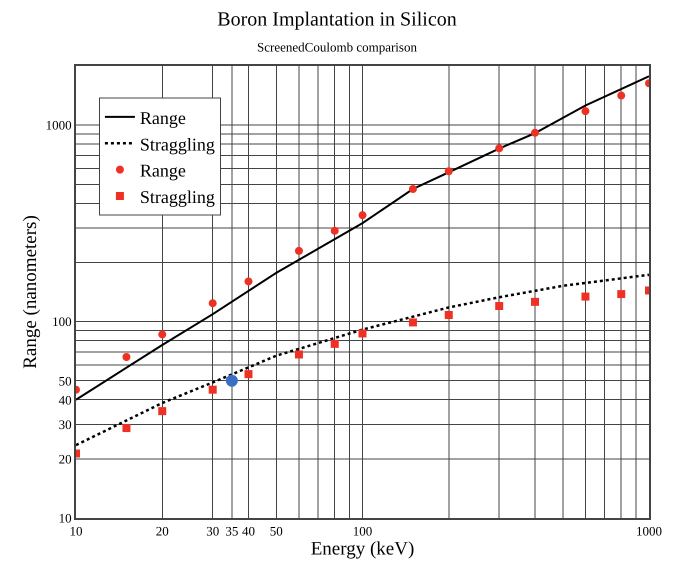 This screenshot has width=674, height=569. Describe the element at coordinates (65, 518) in the screenshot. I see `y-tick-label: 10` at that location.